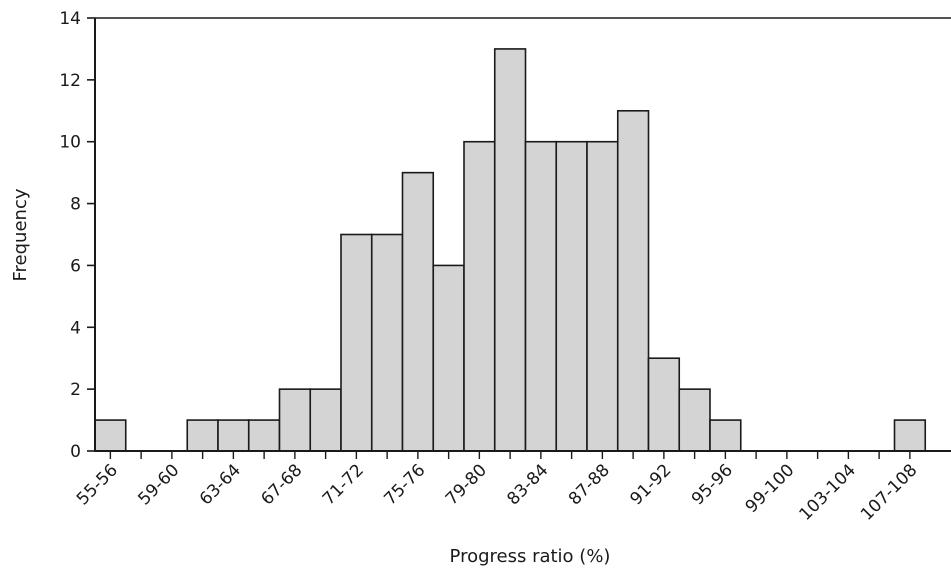 This screenshot has width=951, height=574. What do you see at coordinates (20, 234) in the screenshot?
I see `y-axis-title: Frequency` at bounding box center [20, 234].